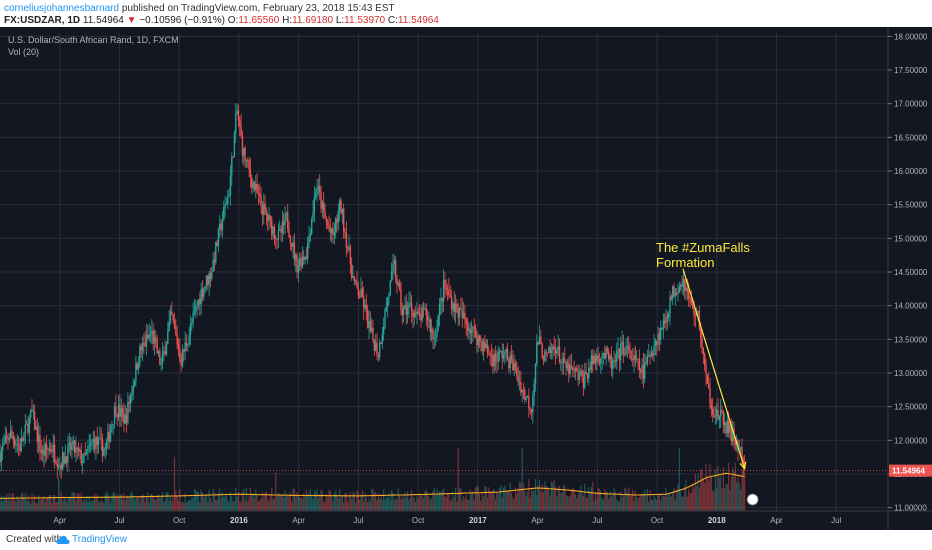 The image size is (932, 550). I want to click on low-label: L:, so click(340, 20).